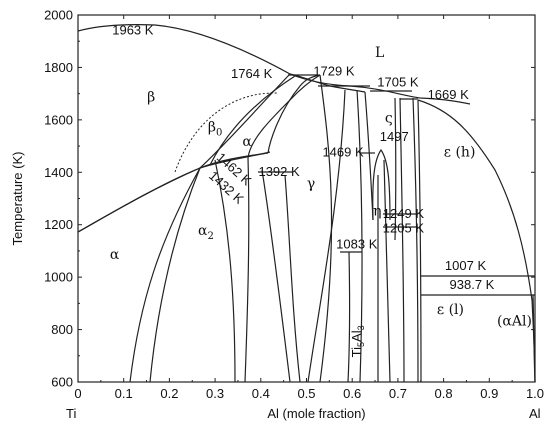 Image resolution: width=550 pixels, height=428 pixels. What do you see at coordinates (215, 393) in the screenshot?
I see `x-tick-label: 0.3` at bounding box center [215, 393].